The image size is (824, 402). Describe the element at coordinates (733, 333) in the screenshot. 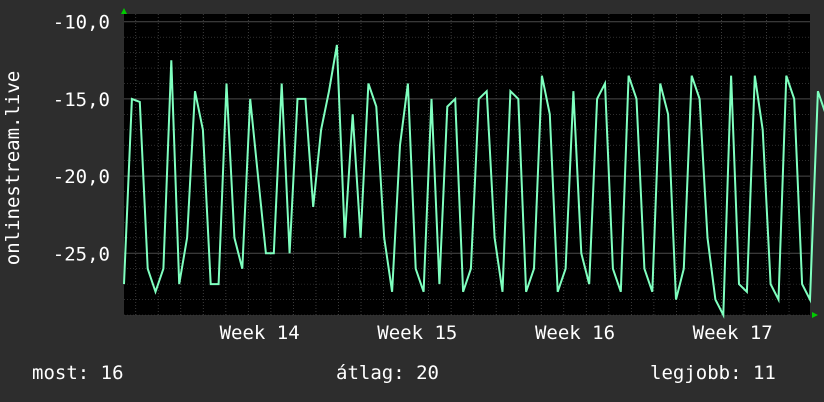

I see `x-tick-label: Week 17` at that location.